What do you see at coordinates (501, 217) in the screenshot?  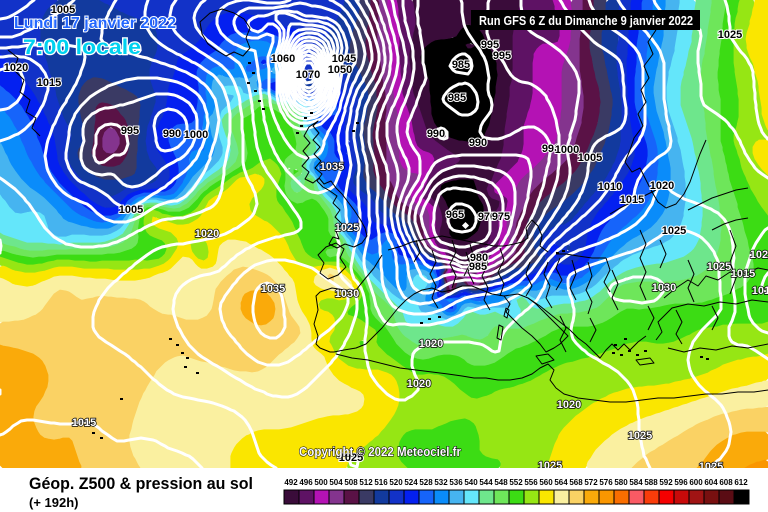 I see `svg-text: 975` at bounding box center [501, 217].